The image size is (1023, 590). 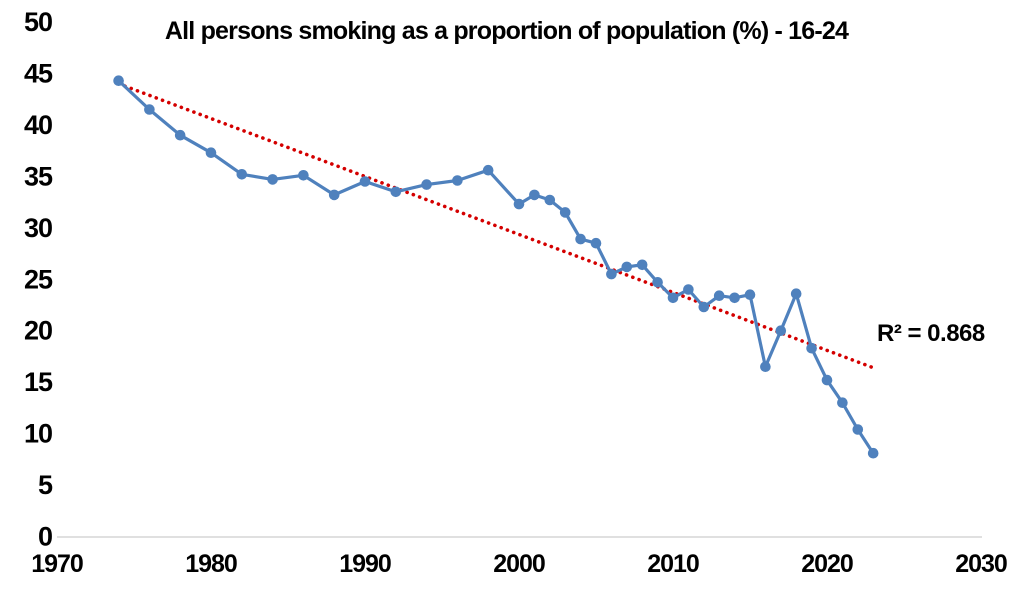 I want to click on r-squared-label: R² = 0.868, so click(x=931, y=333).